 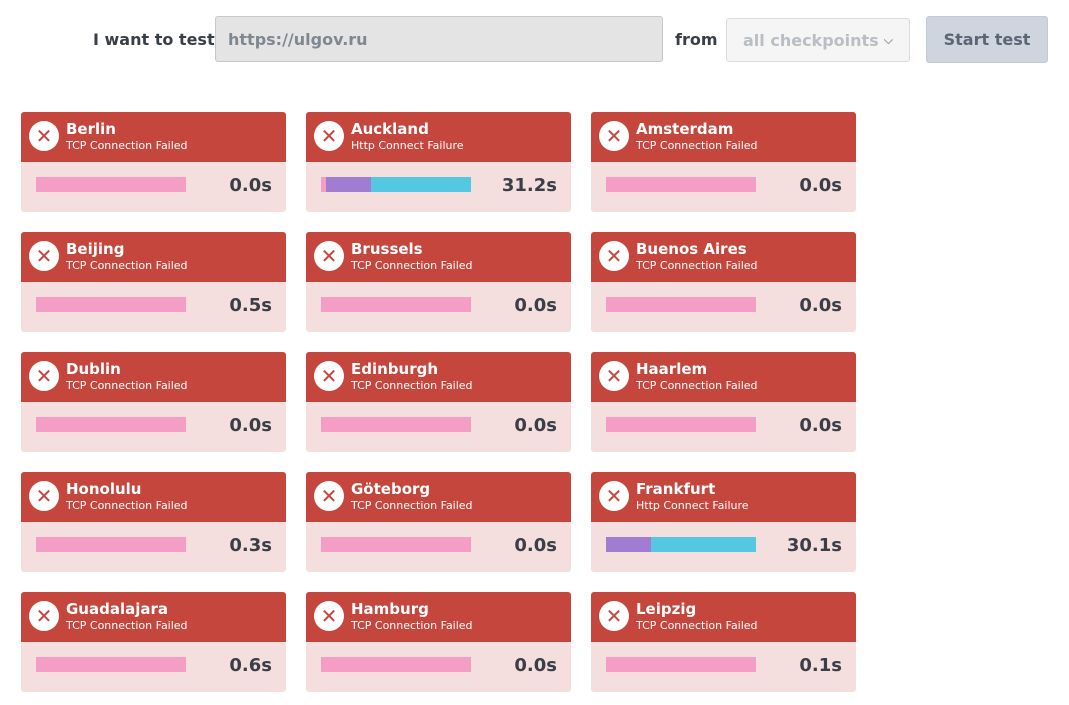 I want to click on card-body: 0.5s, so click(x=153, y=307).